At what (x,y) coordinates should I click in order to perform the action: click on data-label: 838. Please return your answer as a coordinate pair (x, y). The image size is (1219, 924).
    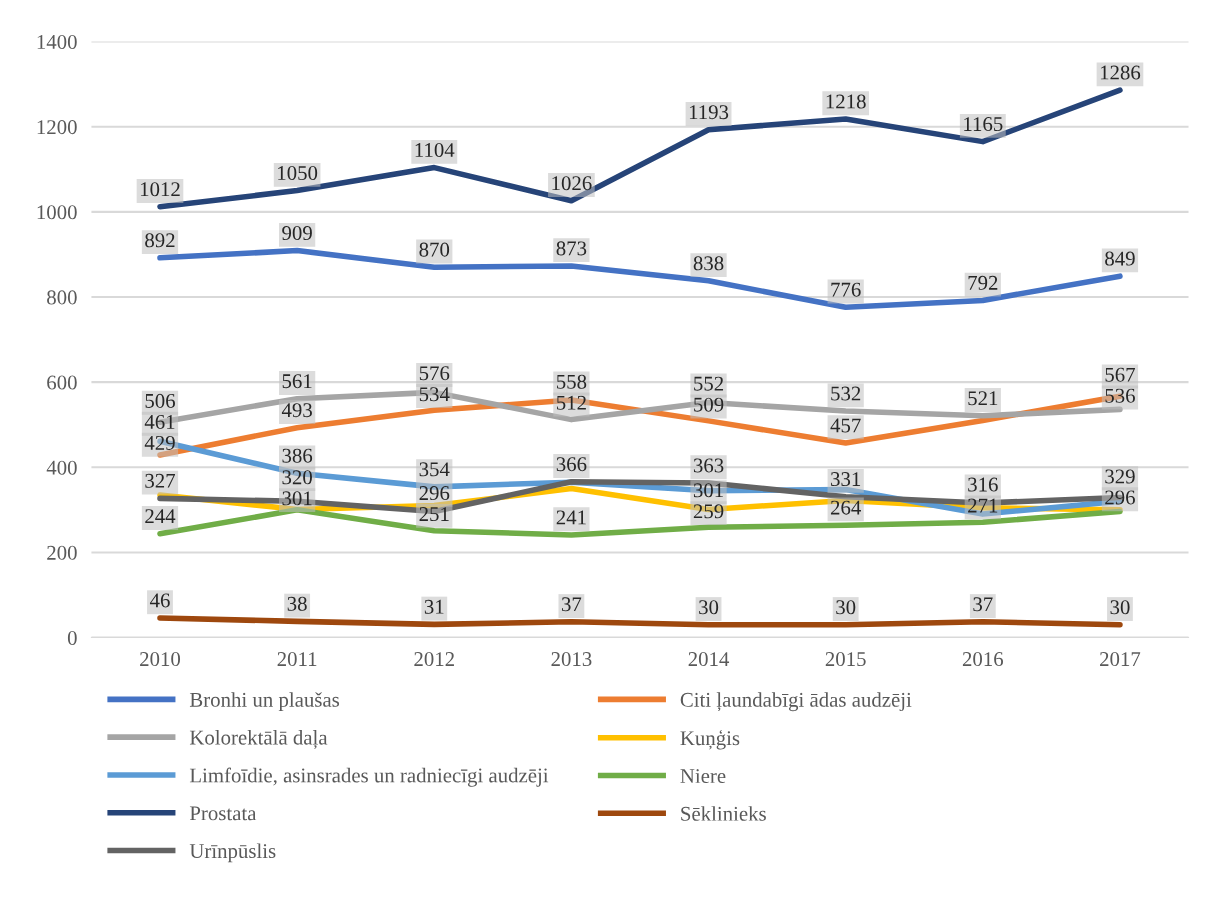
    Looking at the image, I should click on (708, 263).